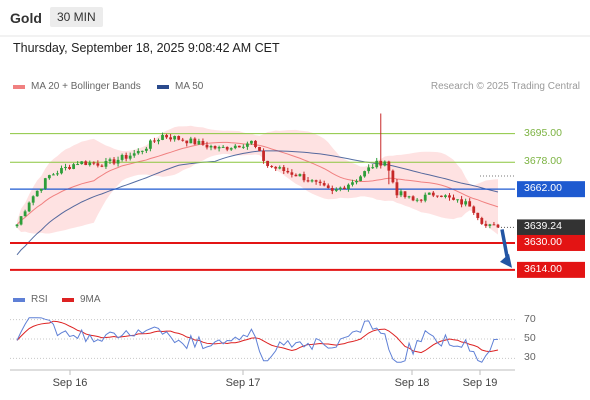 This screenshot has height=400, width=590. I want to click on legend-rsi-label: RSI, so click(39, 299).